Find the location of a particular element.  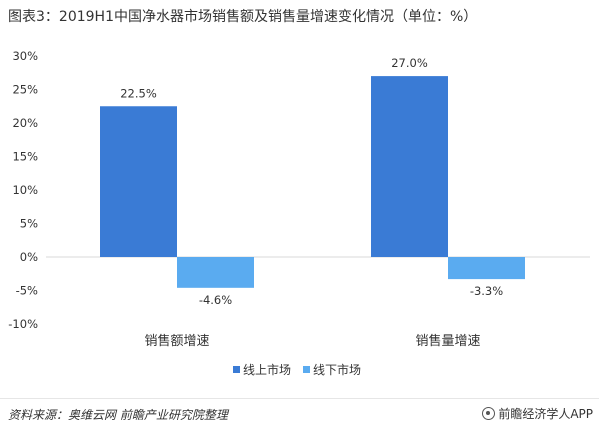

y-tick-label: 0% is located at coordinates (29, 257).